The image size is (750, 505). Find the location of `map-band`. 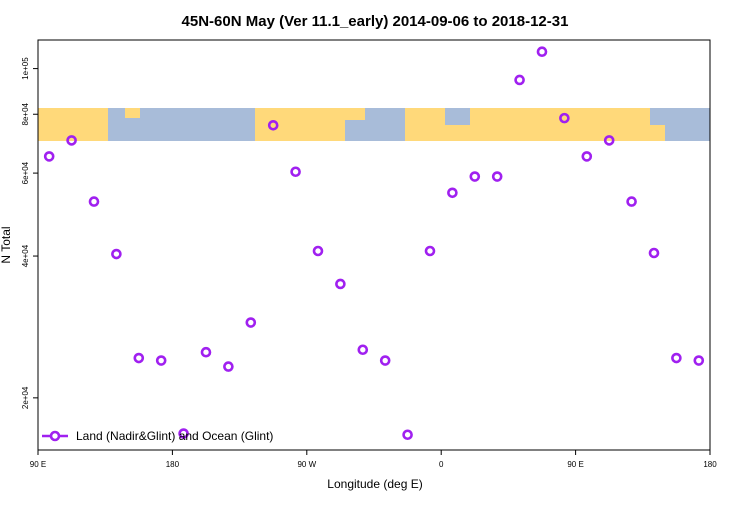

map-band is located at coordinates (374, 124).